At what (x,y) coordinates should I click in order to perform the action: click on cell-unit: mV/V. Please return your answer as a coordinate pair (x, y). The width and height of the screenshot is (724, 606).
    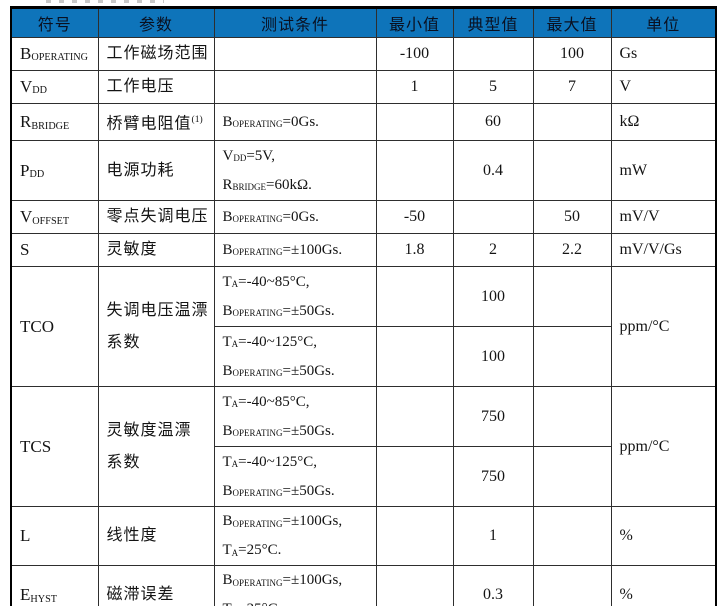
    Looking at the image, I should click on (663, 217).